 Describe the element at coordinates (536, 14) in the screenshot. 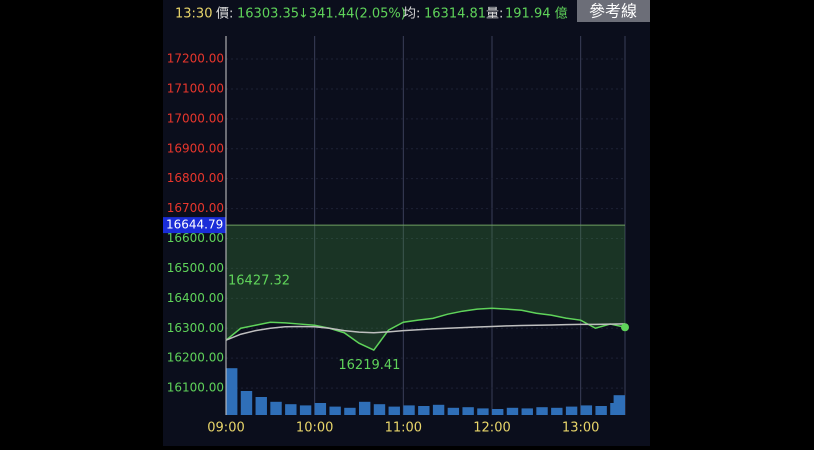

I see `volume: 191.94 億` at that location.